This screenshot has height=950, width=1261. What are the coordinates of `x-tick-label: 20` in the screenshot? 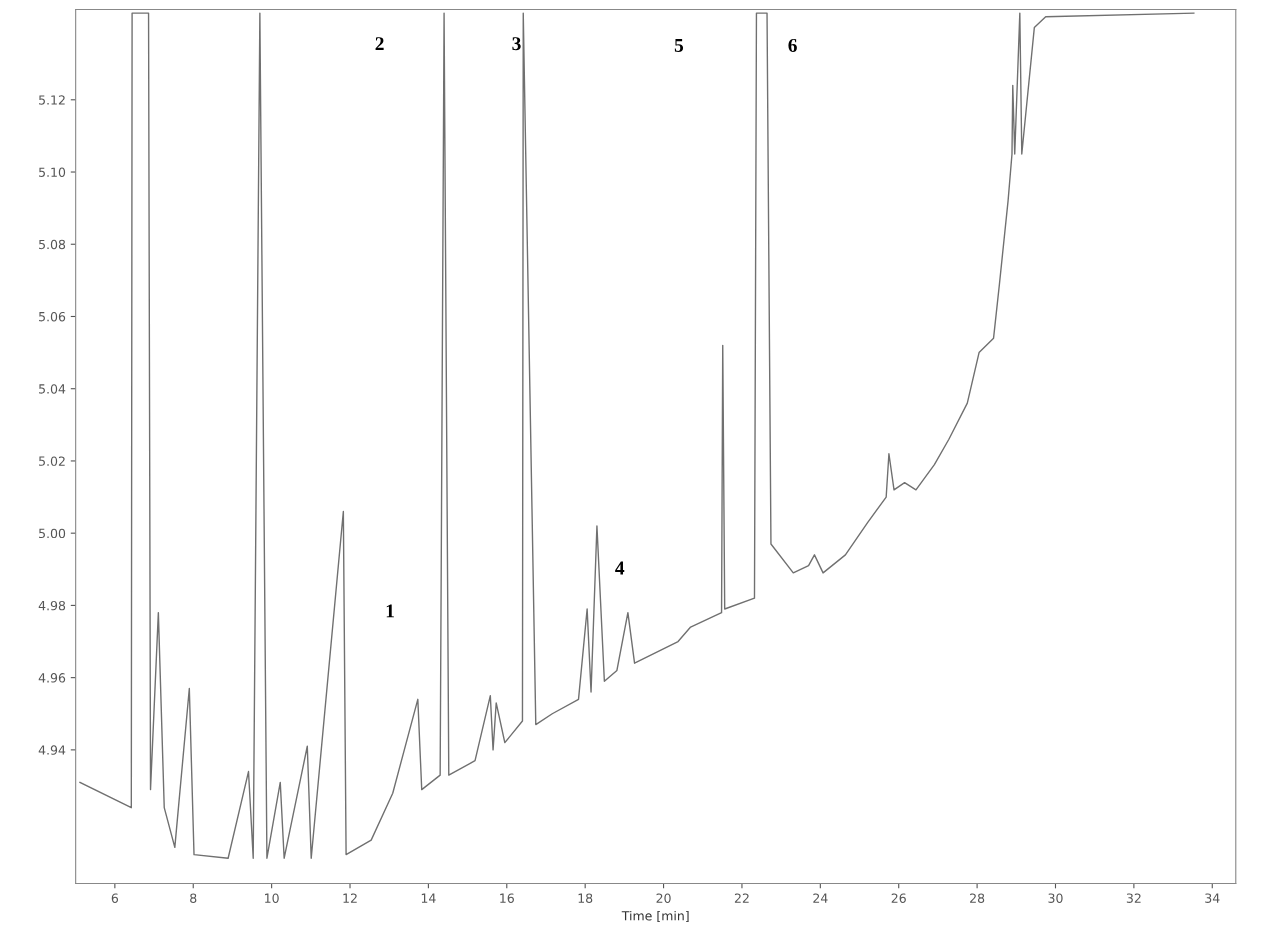 It's located at (663, 898).